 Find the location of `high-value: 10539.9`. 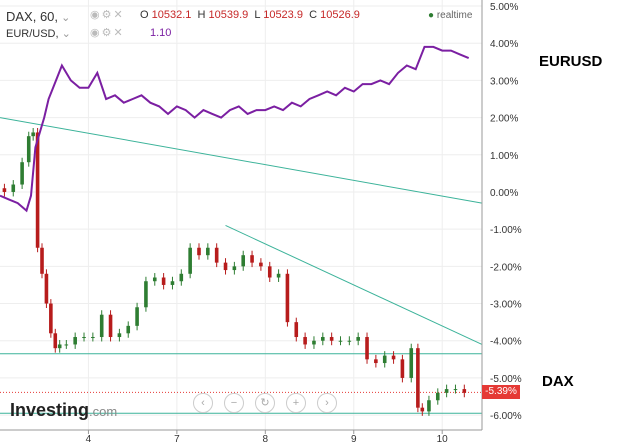

high-value: 10539.9 is located at coordinates (228, 15).